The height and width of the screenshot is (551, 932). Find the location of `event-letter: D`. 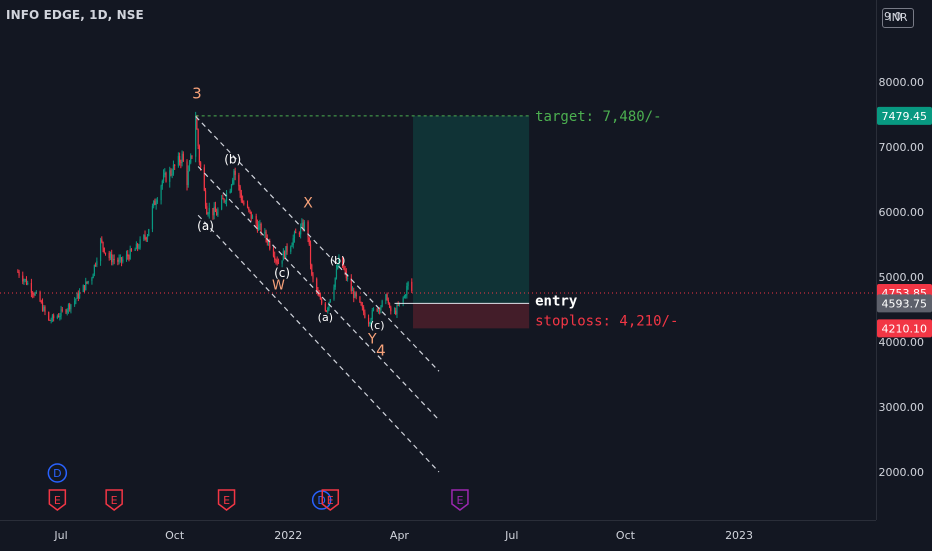

event-letter: D is located at coordinates (57, 473).